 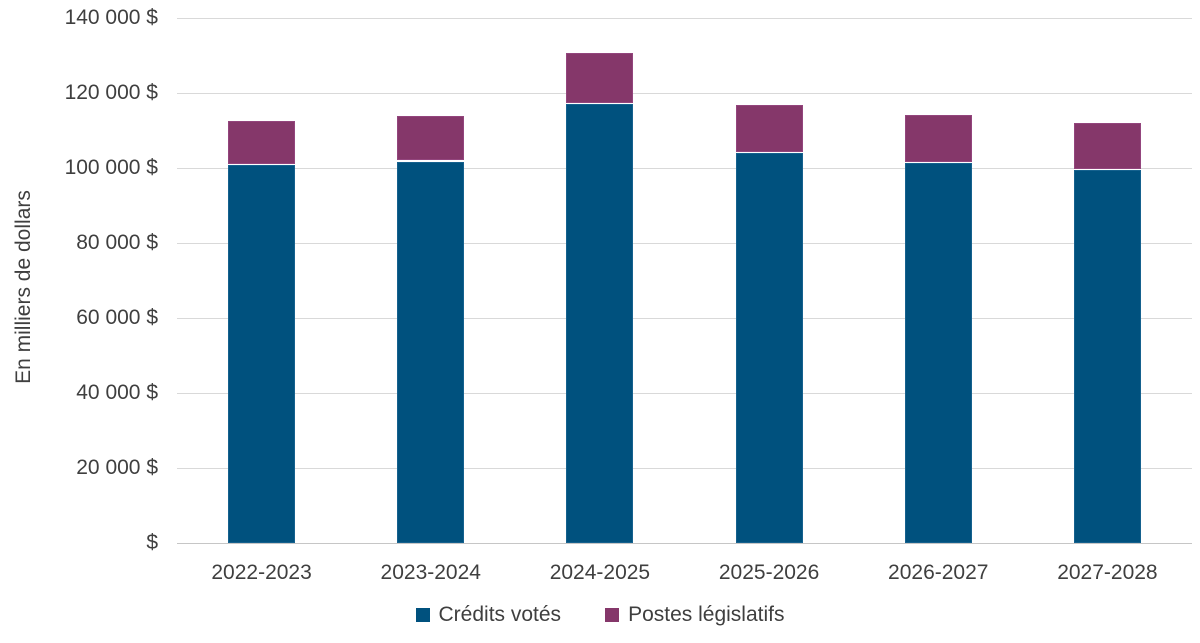 I want to click on x-axis-label: 2027-2028, so click(x=1107, y=572).